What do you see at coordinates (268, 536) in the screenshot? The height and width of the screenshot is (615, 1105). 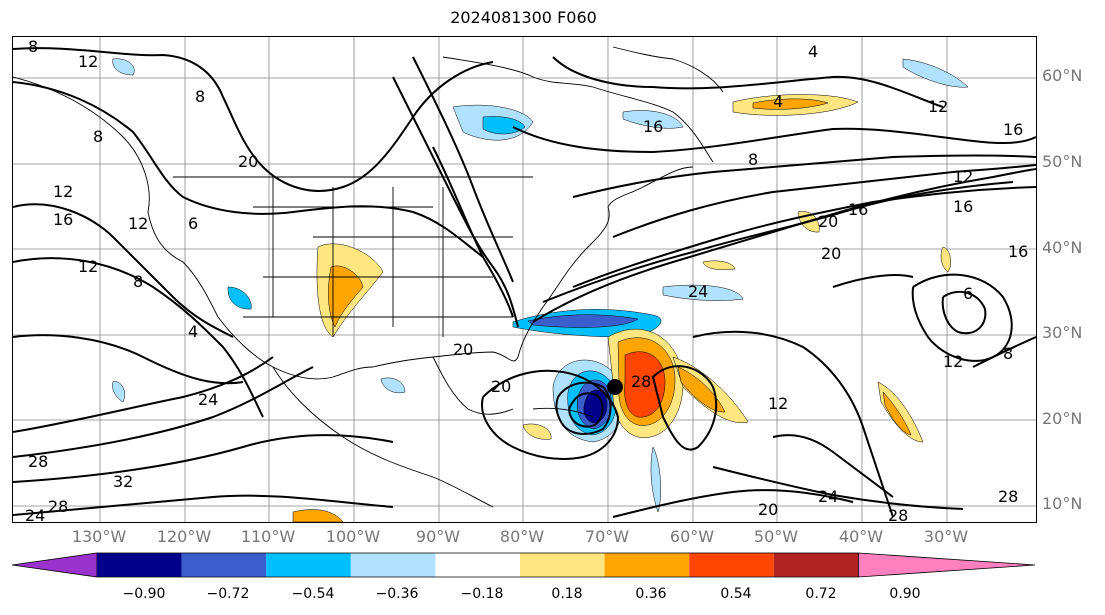 I see `lon-label: 110°W` at bounding box center [268, 536].